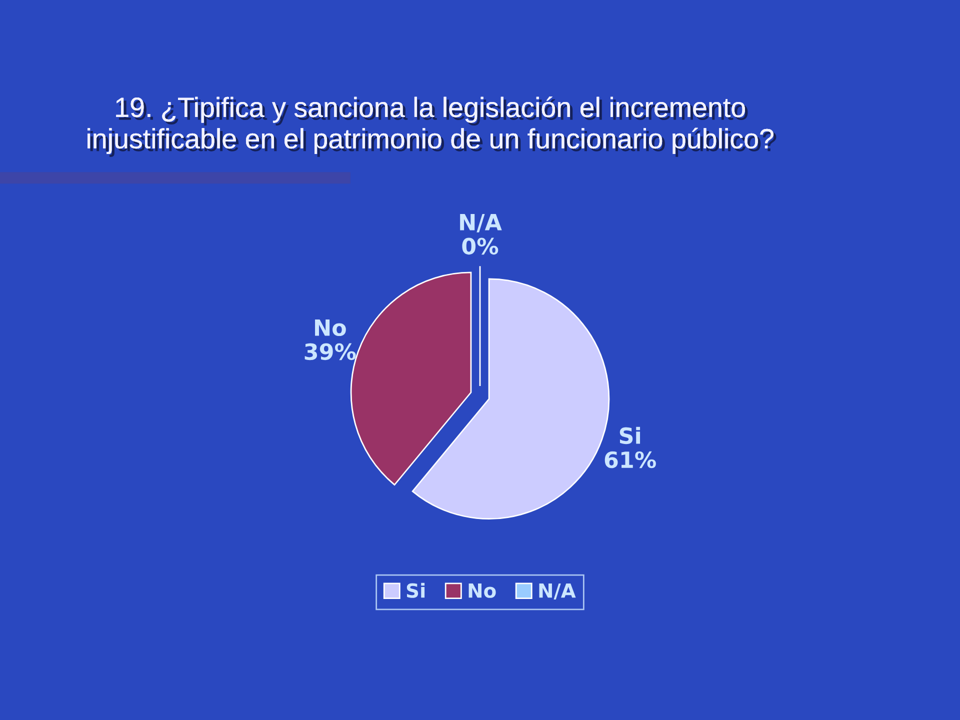 Image resolution: width=960 pixels, height=720 pixels. Describe the element at coordinates (557, 591) in the screenshot. I see `legend-label: N/A` at that location.